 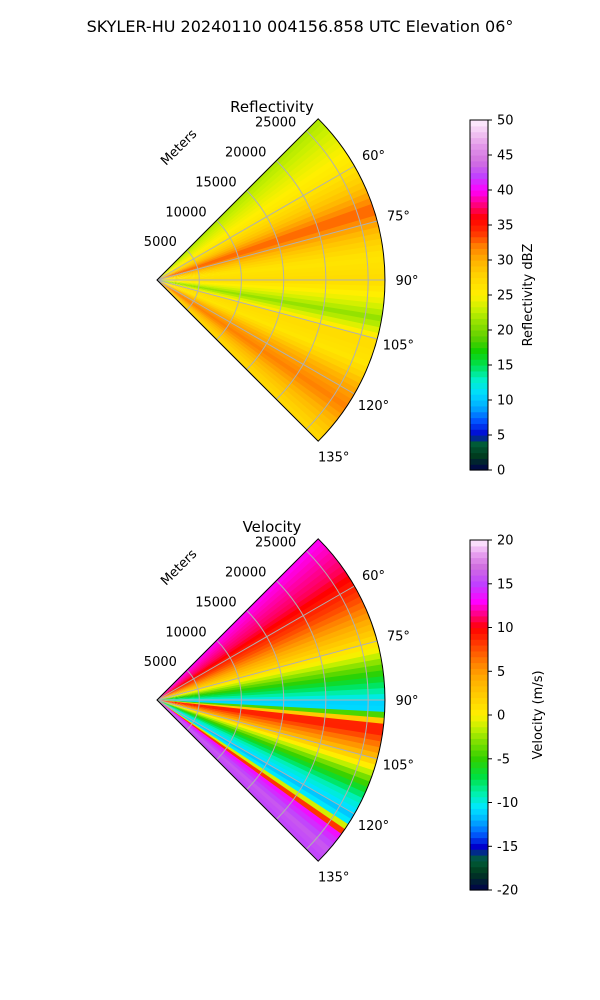 I want to click on colorbar-tick-label: 40, so click(x=505, y=191).